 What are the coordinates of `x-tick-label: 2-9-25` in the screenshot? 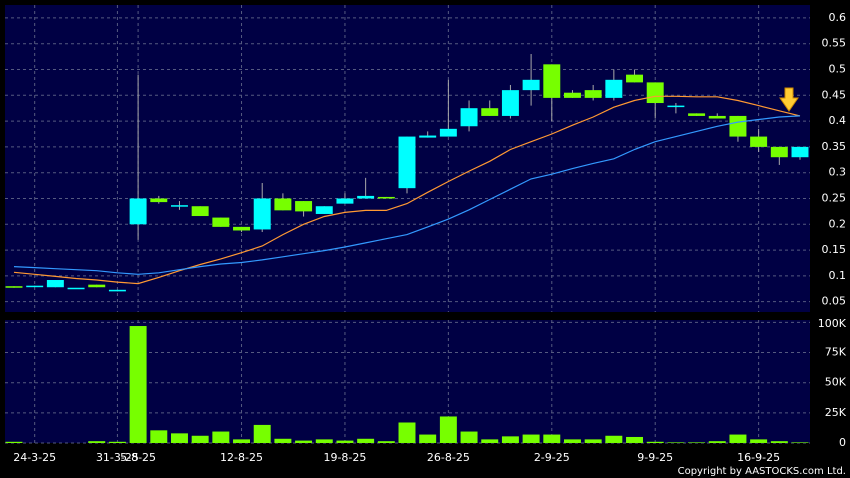 It's located at (552, 457).